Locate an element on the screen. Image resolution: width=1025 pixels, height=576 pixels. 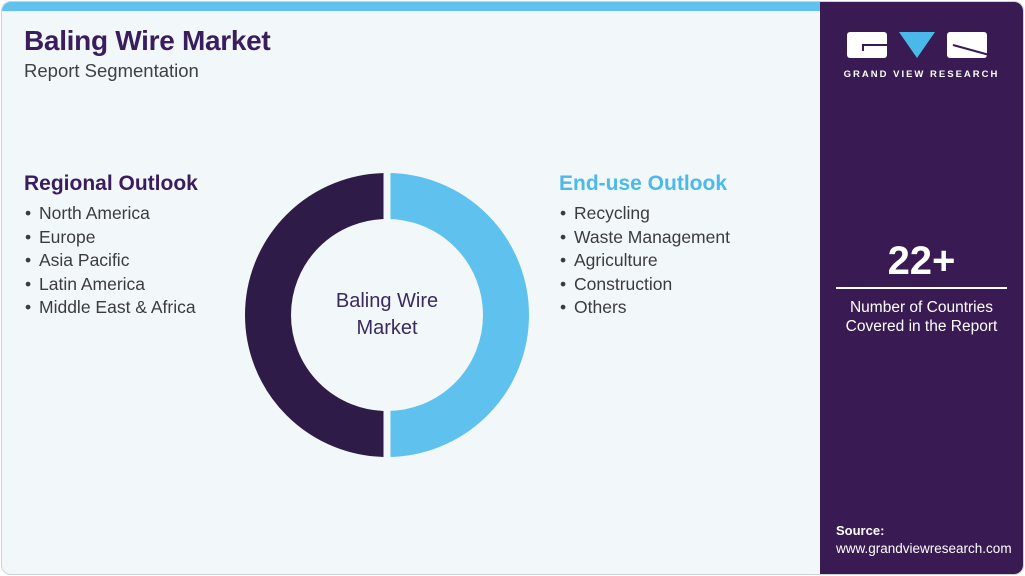
list-item: Agriculture is located at coordinates (676, 261).